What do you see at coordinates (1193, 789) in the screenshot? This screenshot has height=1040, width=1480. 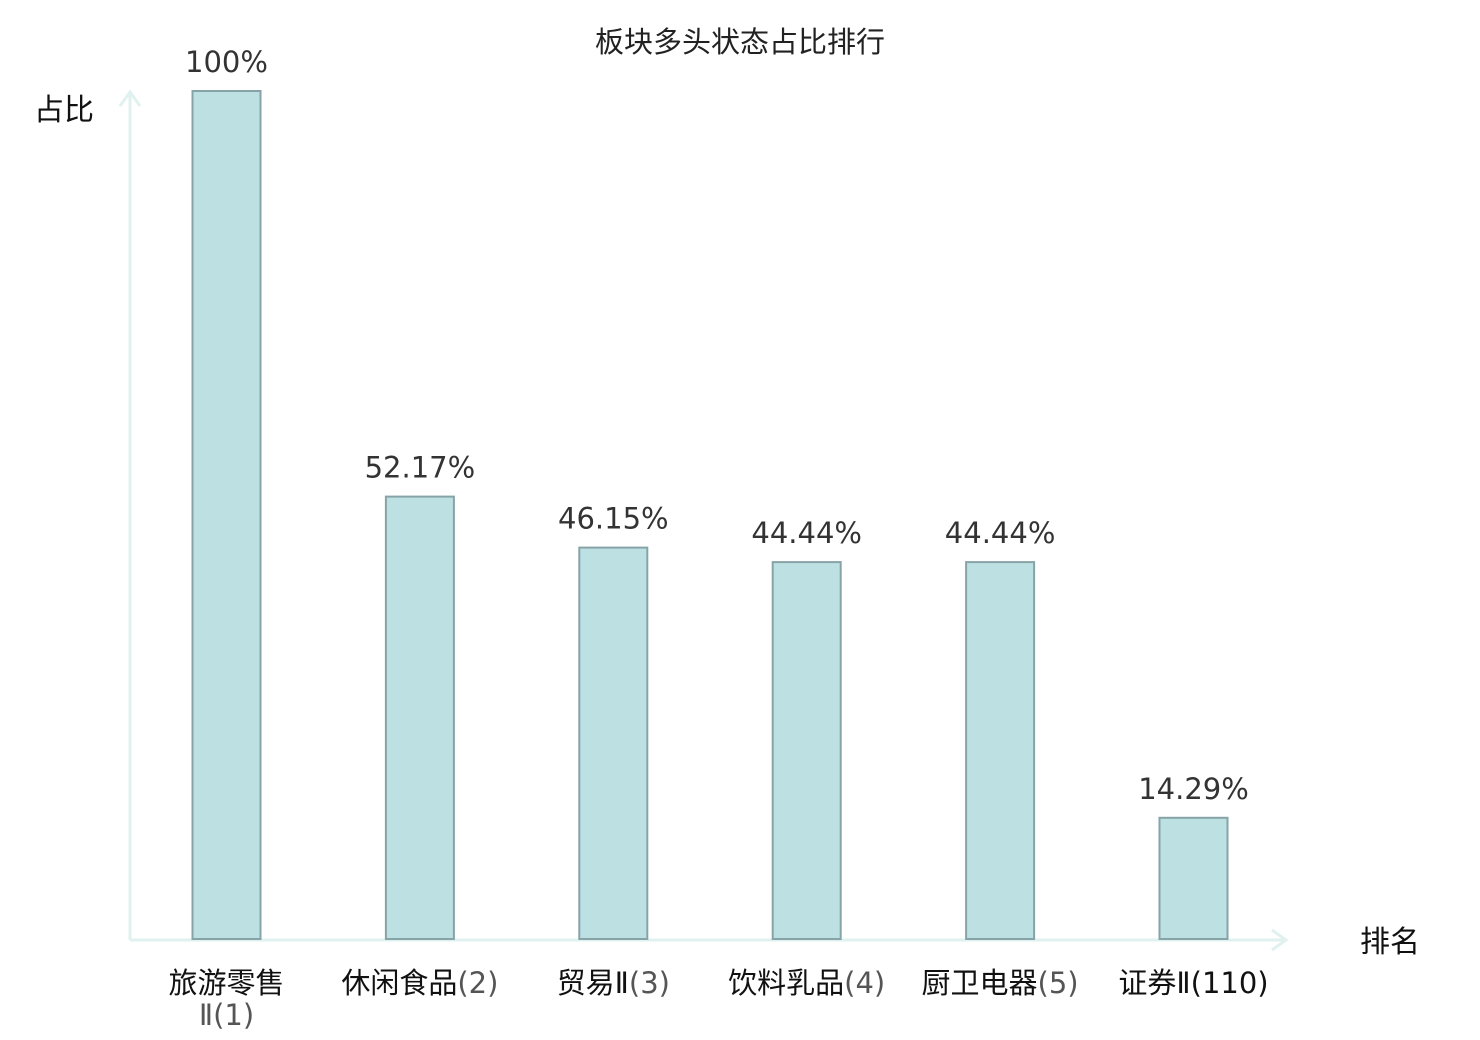 I see `bar-value-label: 14.29%` at bounding box center [1193, 789].